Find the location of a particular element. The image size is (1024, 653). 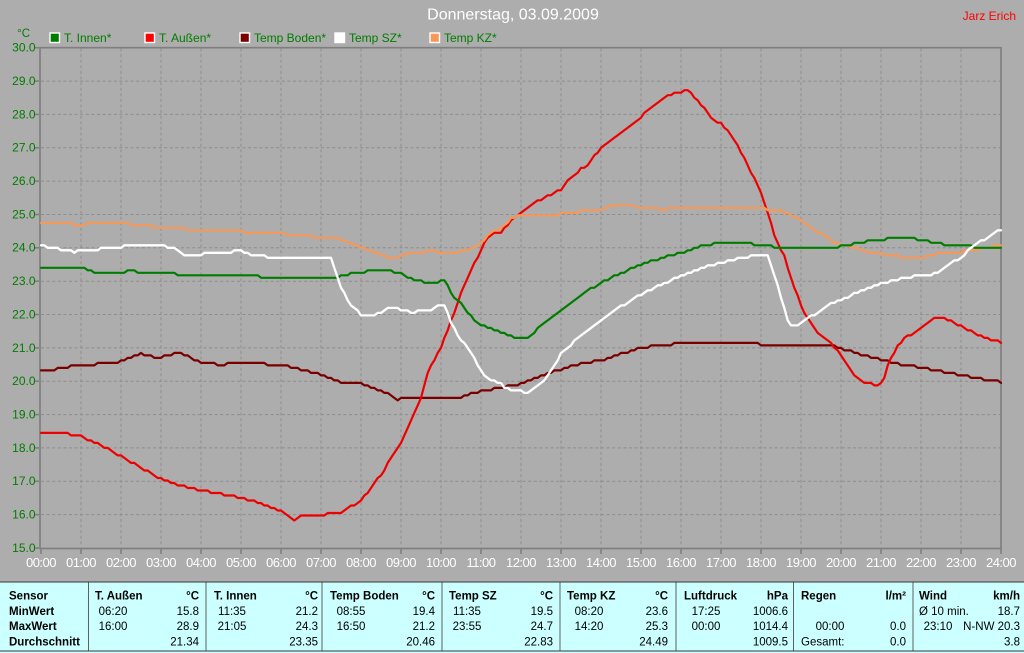

svg-text: T. Außen* is located at coordinates (185, 38).